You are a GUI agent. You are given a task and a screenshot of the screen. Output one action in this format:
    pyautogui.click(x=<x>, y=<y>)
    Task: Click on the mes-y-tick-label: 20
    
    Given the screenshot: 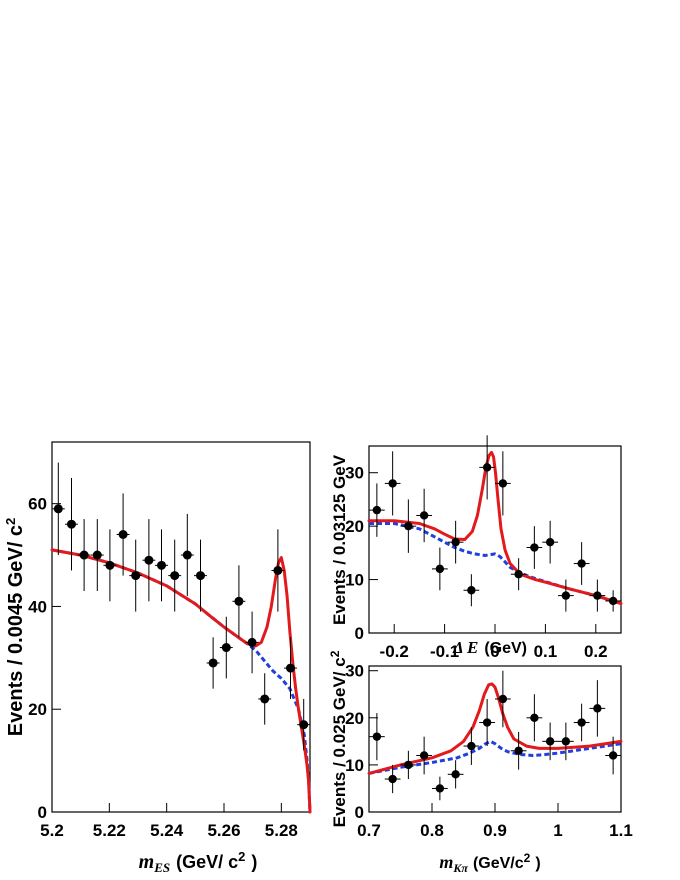 What is the action you would take?
    pyautogui.click(x=37, y=709)
    